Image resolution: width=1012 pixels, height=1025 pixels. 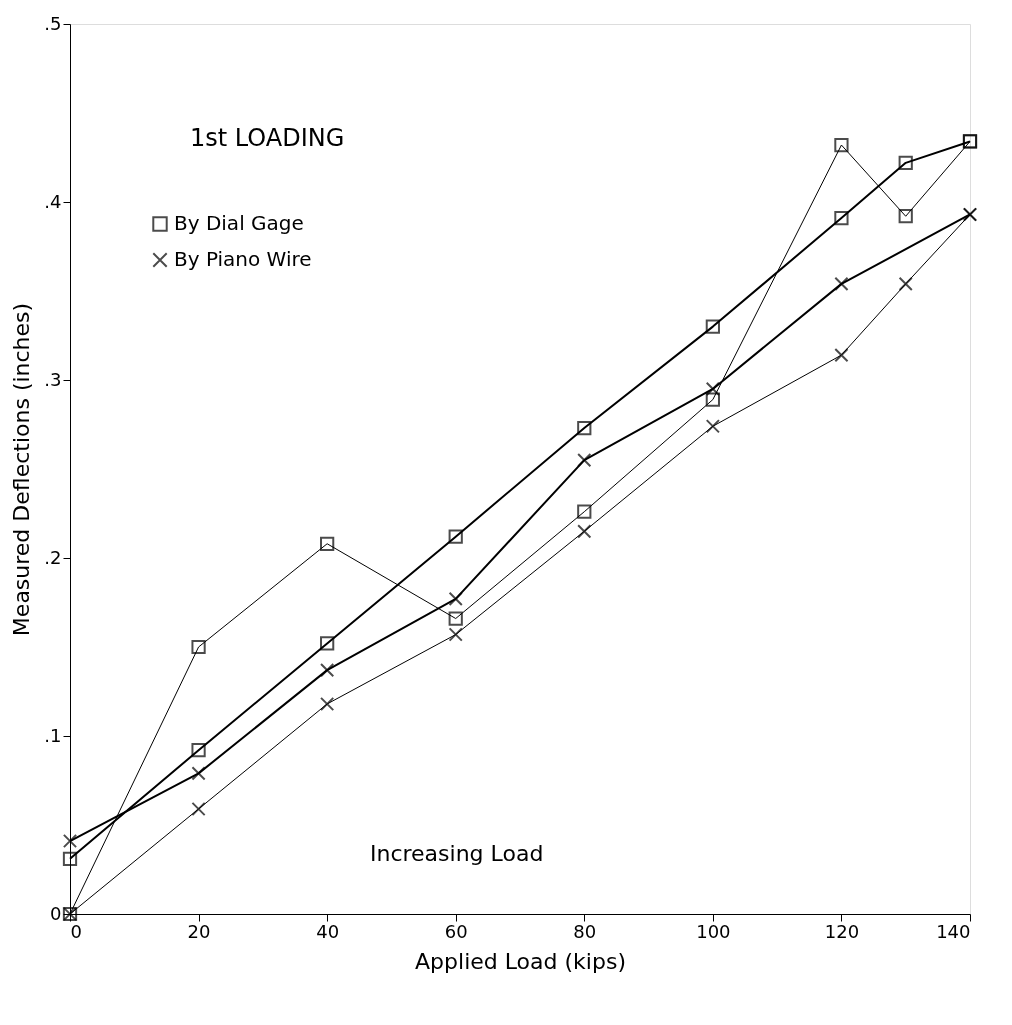 What do you see at coordinates (53, 379) in the screenshot?
I see `y-tick-label: .3` at bounding box center [53, 379].